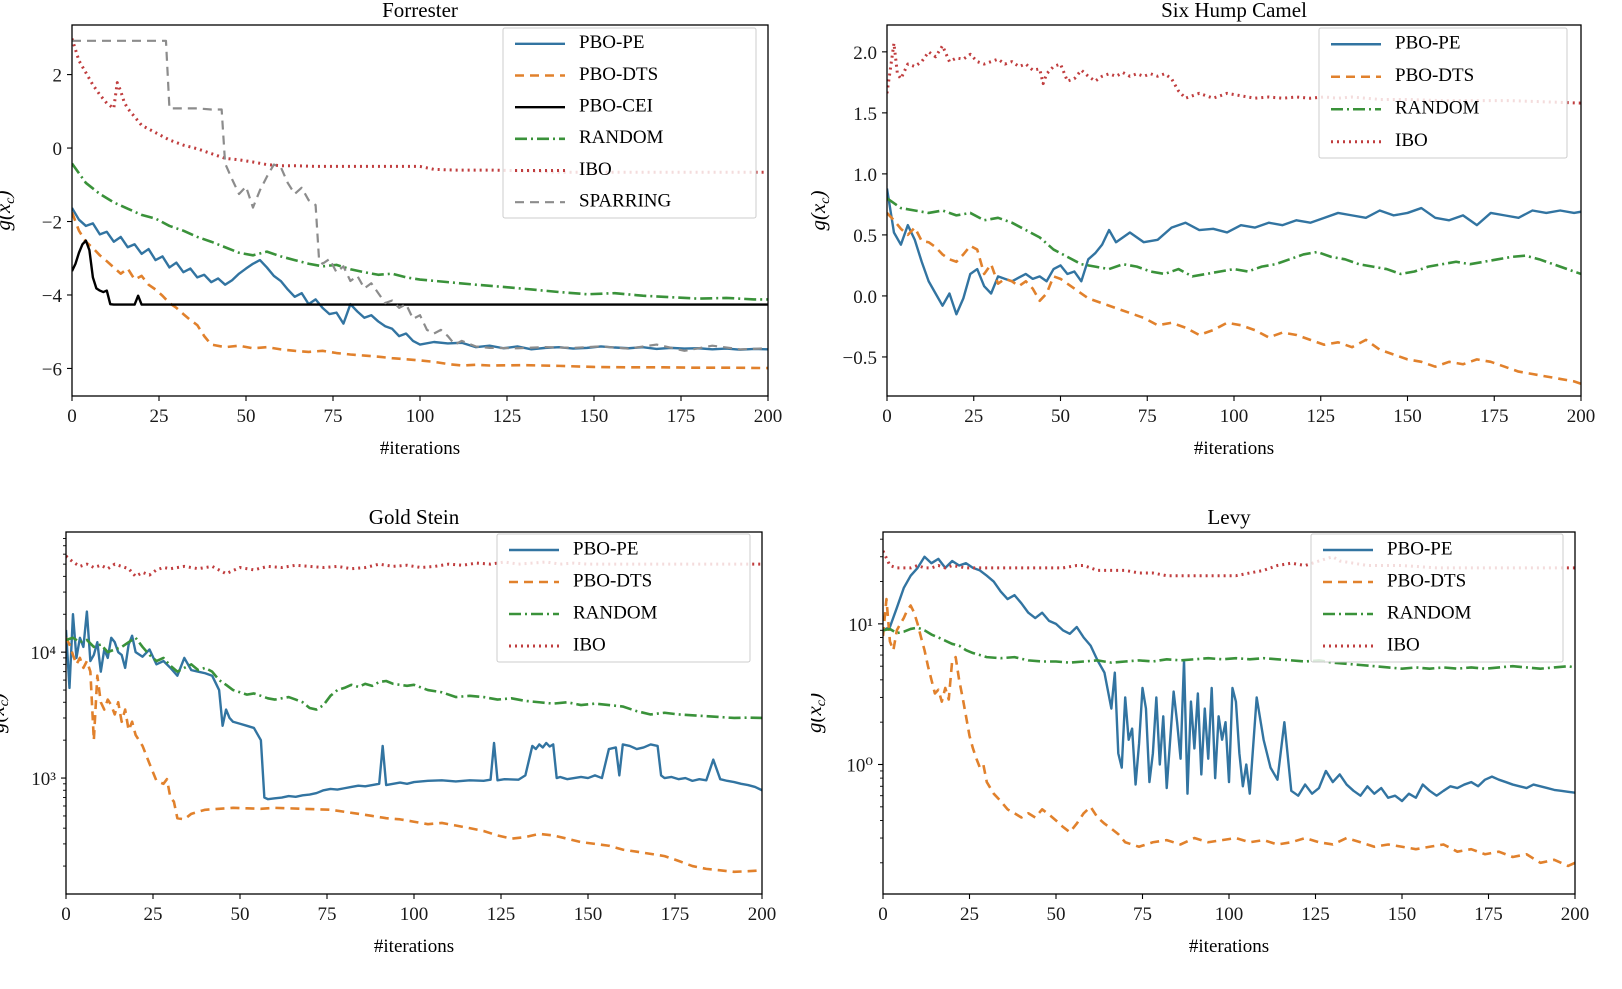  What do you see at coordinates (52, 296) in the screenshot?
I see `y-tick-label: −4` at bounding box center [52, 296].